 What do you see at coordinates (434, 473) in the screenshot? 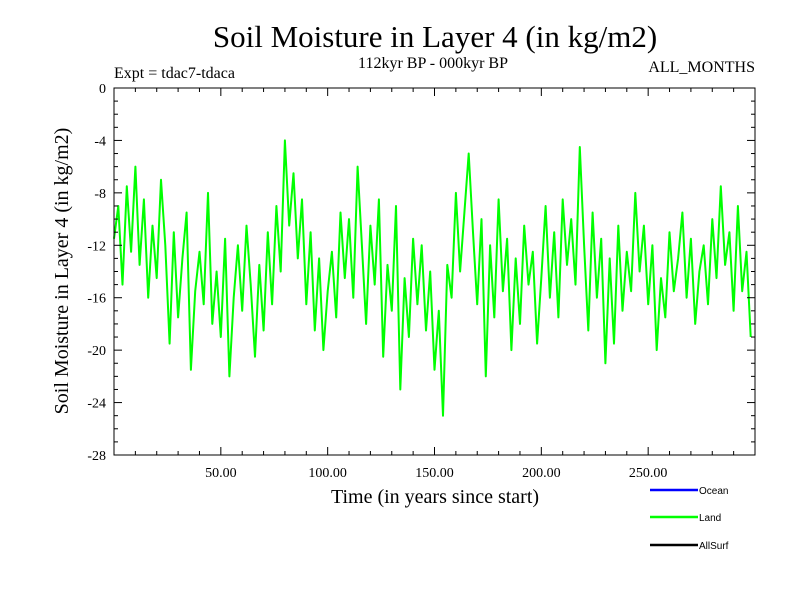
I see `x-tick-label: 150.00` at bounding box center [434, 473].